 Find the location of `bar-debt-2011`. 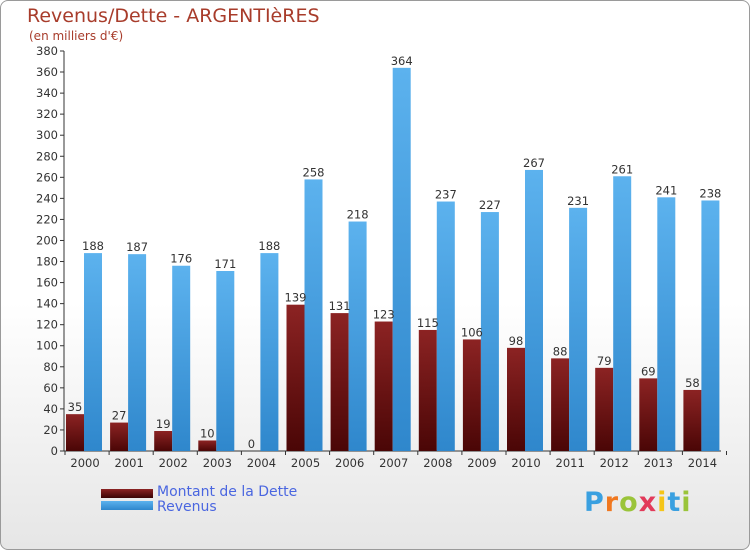

bar-debt-2011 is located at coordinates (560, 404).